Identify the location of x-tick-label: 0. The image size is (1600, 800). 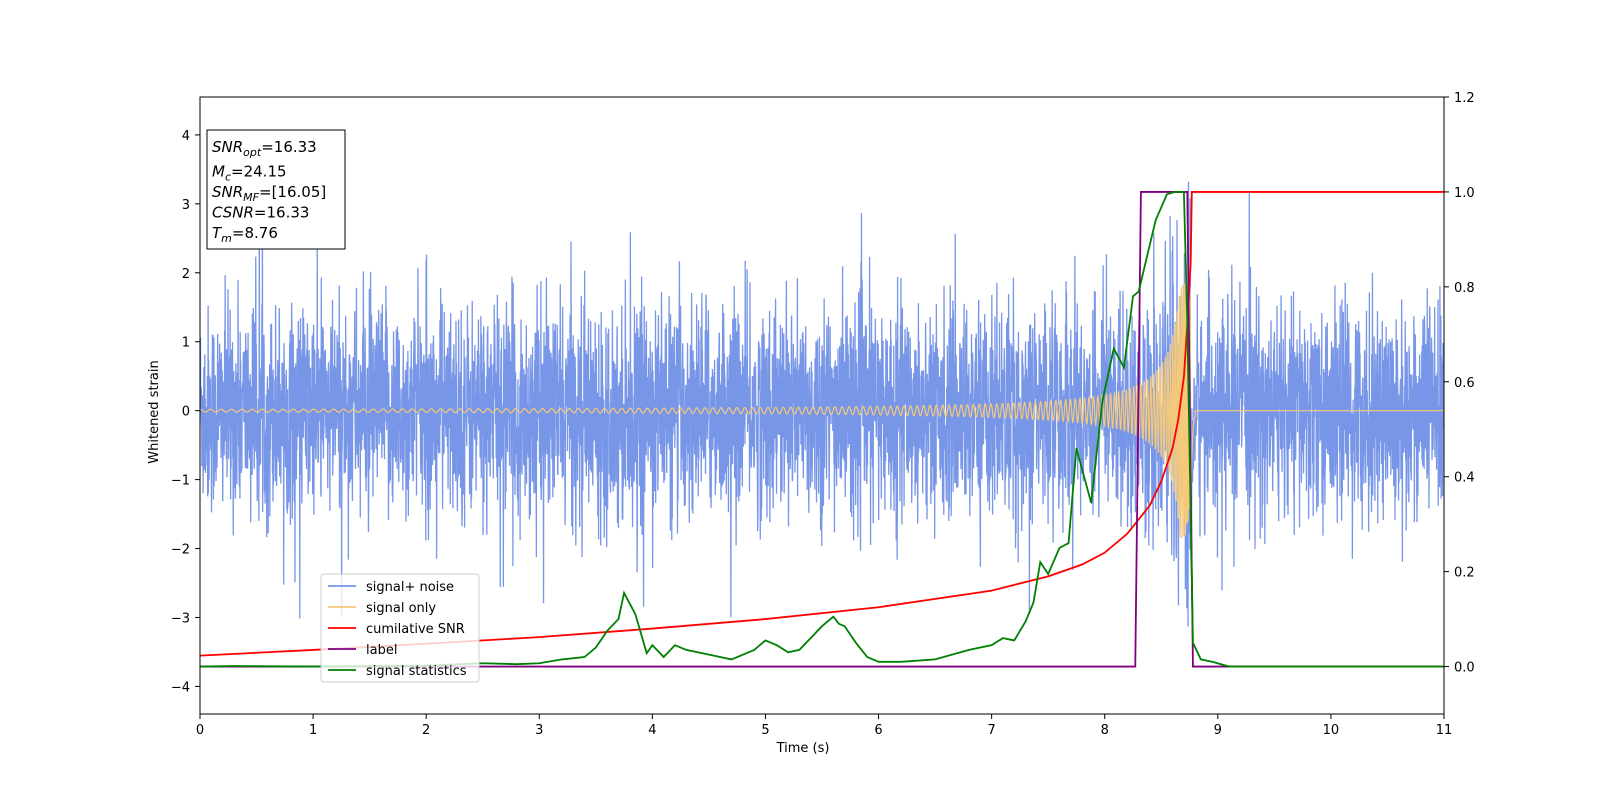
(200, 730).